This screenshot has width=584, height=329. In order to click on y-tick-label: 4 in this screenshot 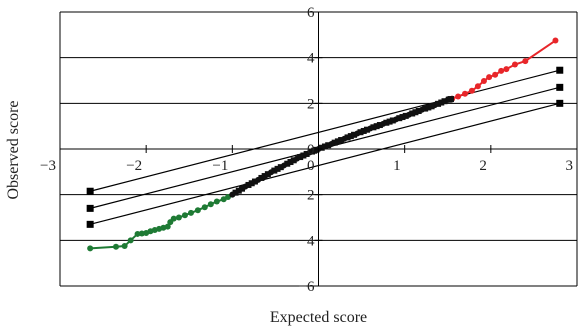, I will do `click(311, 59)`.